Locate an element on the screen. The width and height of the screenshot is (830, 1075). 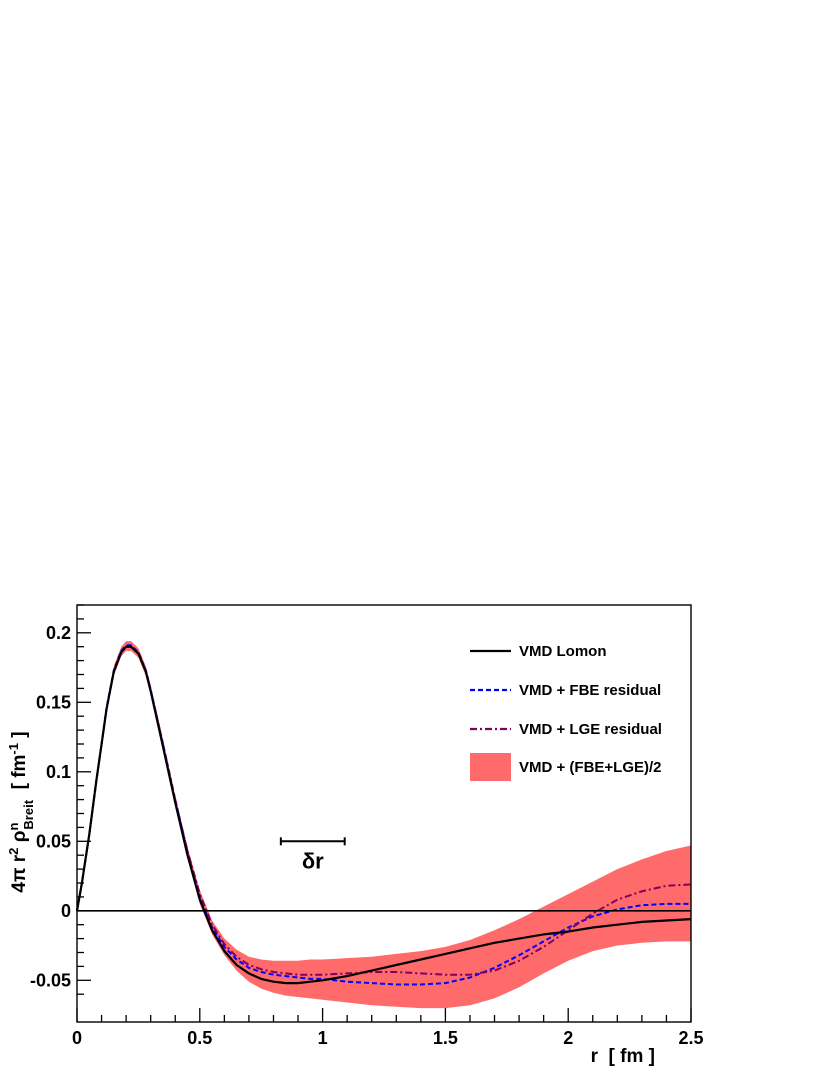
y-label-sup2: n is located at coordinates (13, 827).